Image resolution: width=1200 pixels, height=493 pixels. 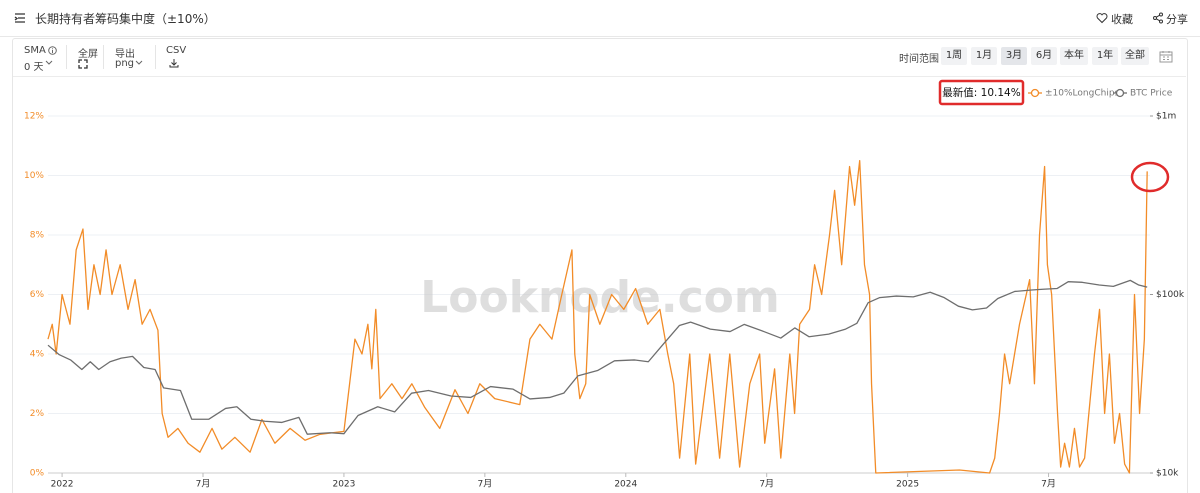 I want to click on favorite-button: 收藏, so click(x=1122, y=19).